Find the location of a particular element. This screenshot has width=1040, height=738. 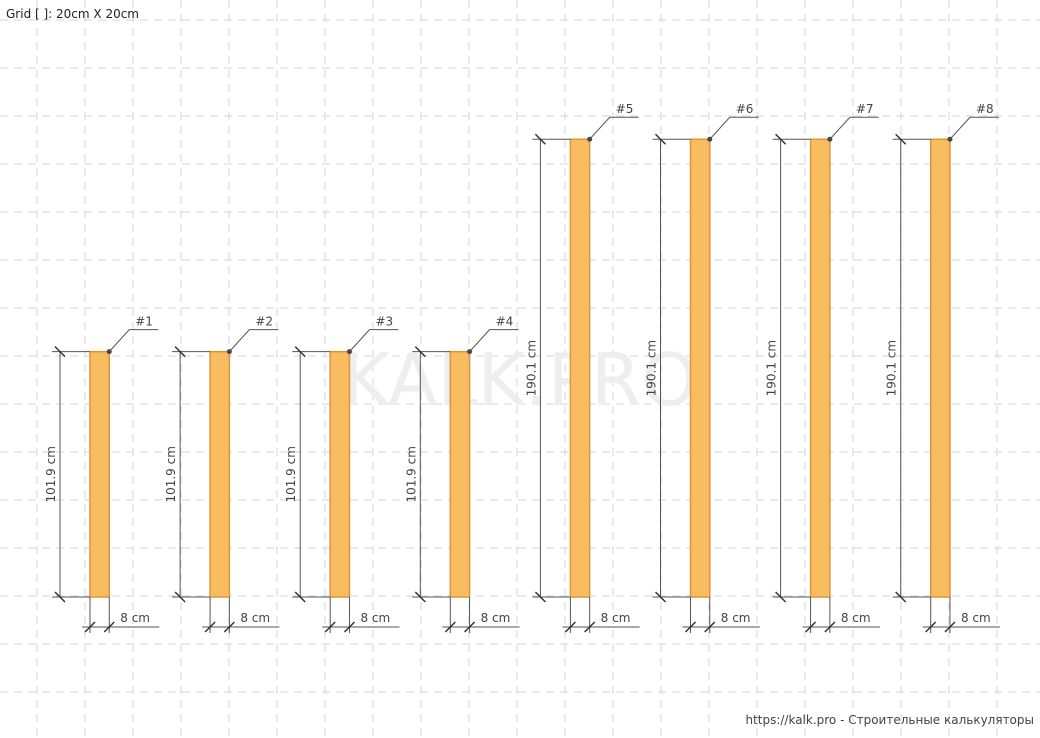

board-4: 101.9 cm 8 cm #4 is located at coordinates (462, 474).